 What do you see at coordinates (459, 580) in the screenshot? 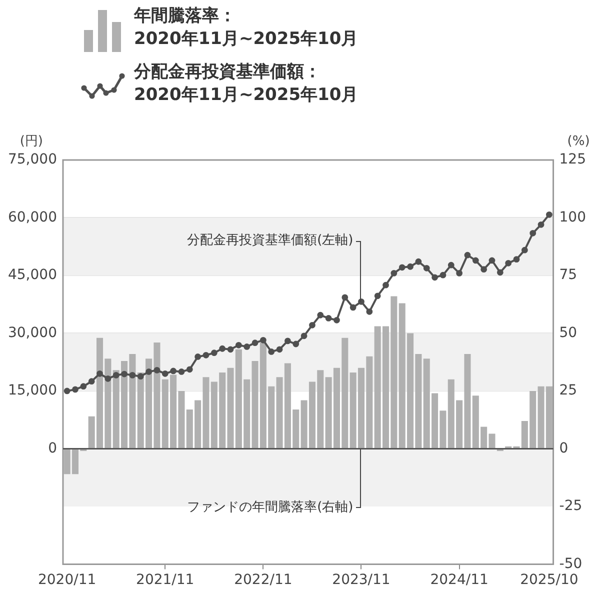
I see `x-tick-label: 2024/11` at bounding box center [459, 580].